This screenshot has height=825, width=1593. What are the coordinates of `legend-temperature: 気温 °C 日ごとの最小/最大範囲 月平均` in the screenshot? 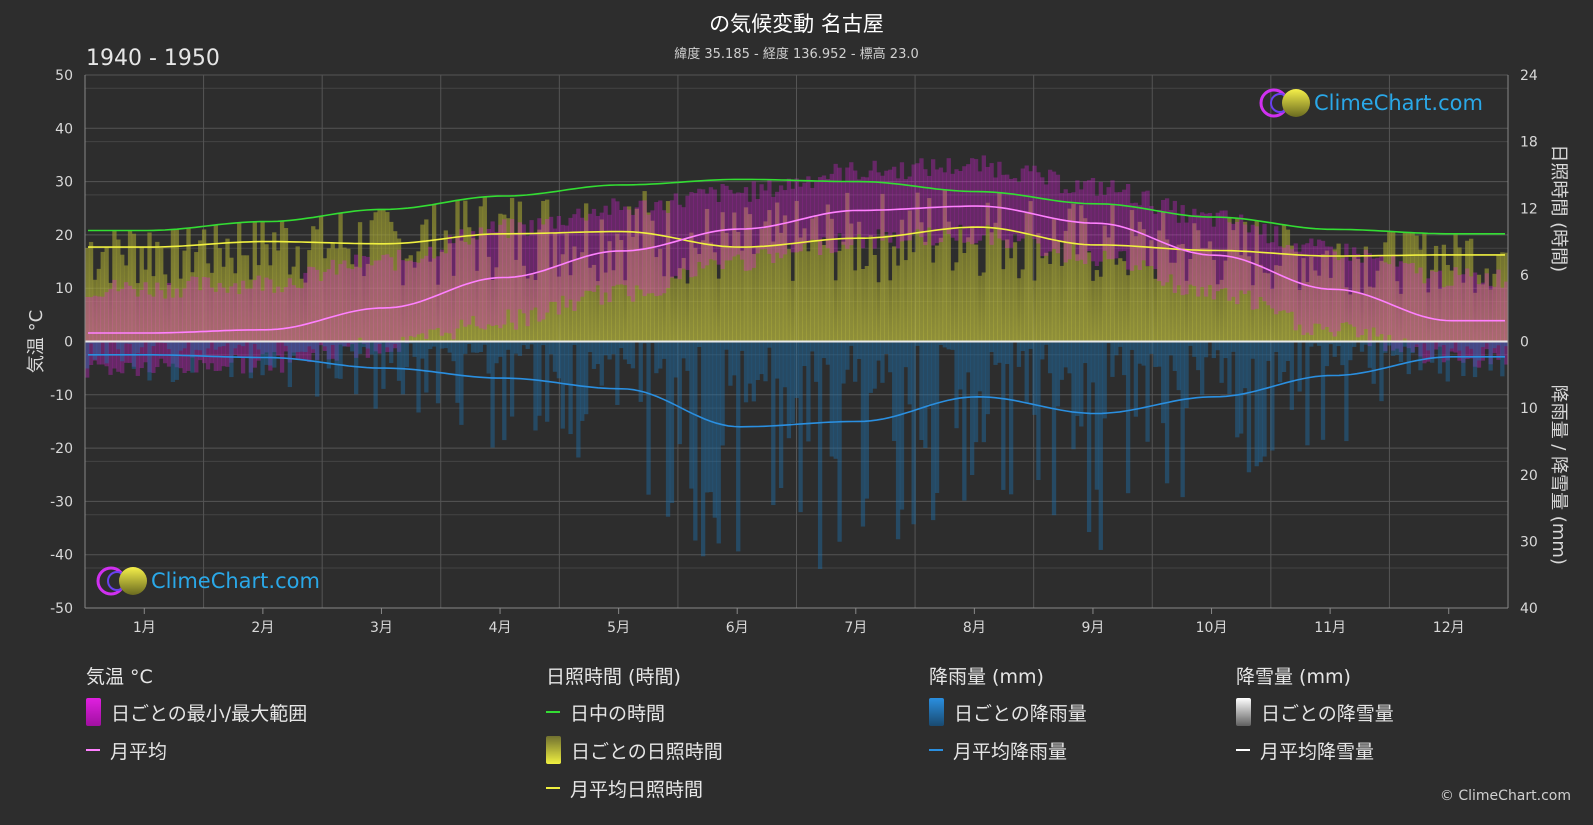 It's located at (196, 719).